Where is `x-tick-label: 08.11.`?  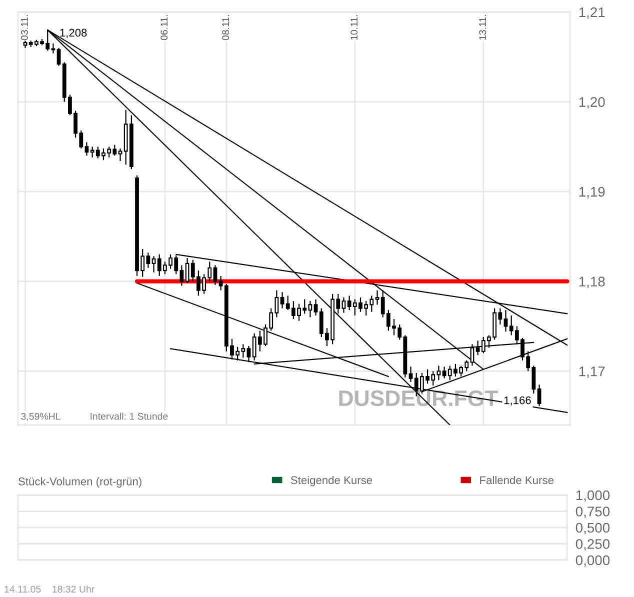 x-tick-label: 08.11. is located at coordinates (226, 27).